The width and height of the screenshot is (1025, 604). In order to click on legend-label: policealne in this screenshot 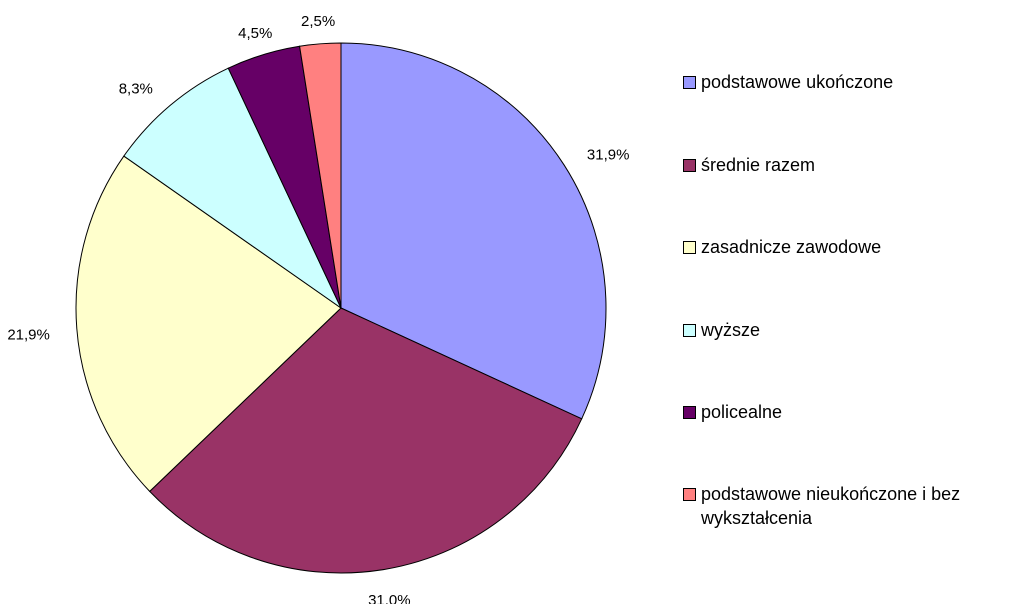, I will do `click(742, 412)`.